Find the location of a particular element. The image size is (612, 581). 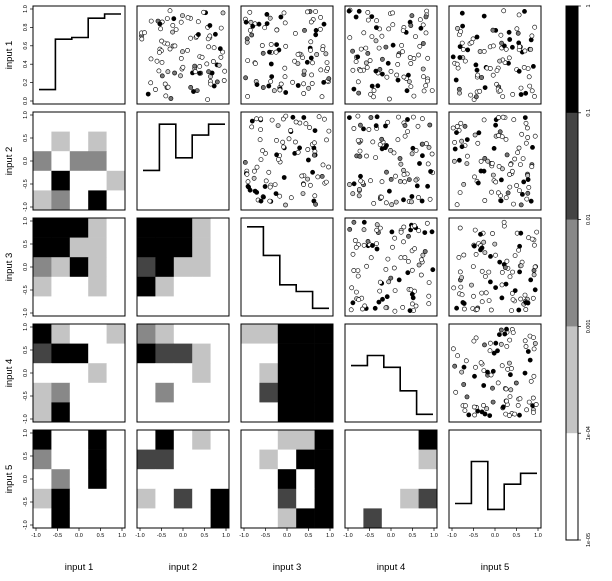

y-tick-label: 1.0 is located at coordinates (26, 433).